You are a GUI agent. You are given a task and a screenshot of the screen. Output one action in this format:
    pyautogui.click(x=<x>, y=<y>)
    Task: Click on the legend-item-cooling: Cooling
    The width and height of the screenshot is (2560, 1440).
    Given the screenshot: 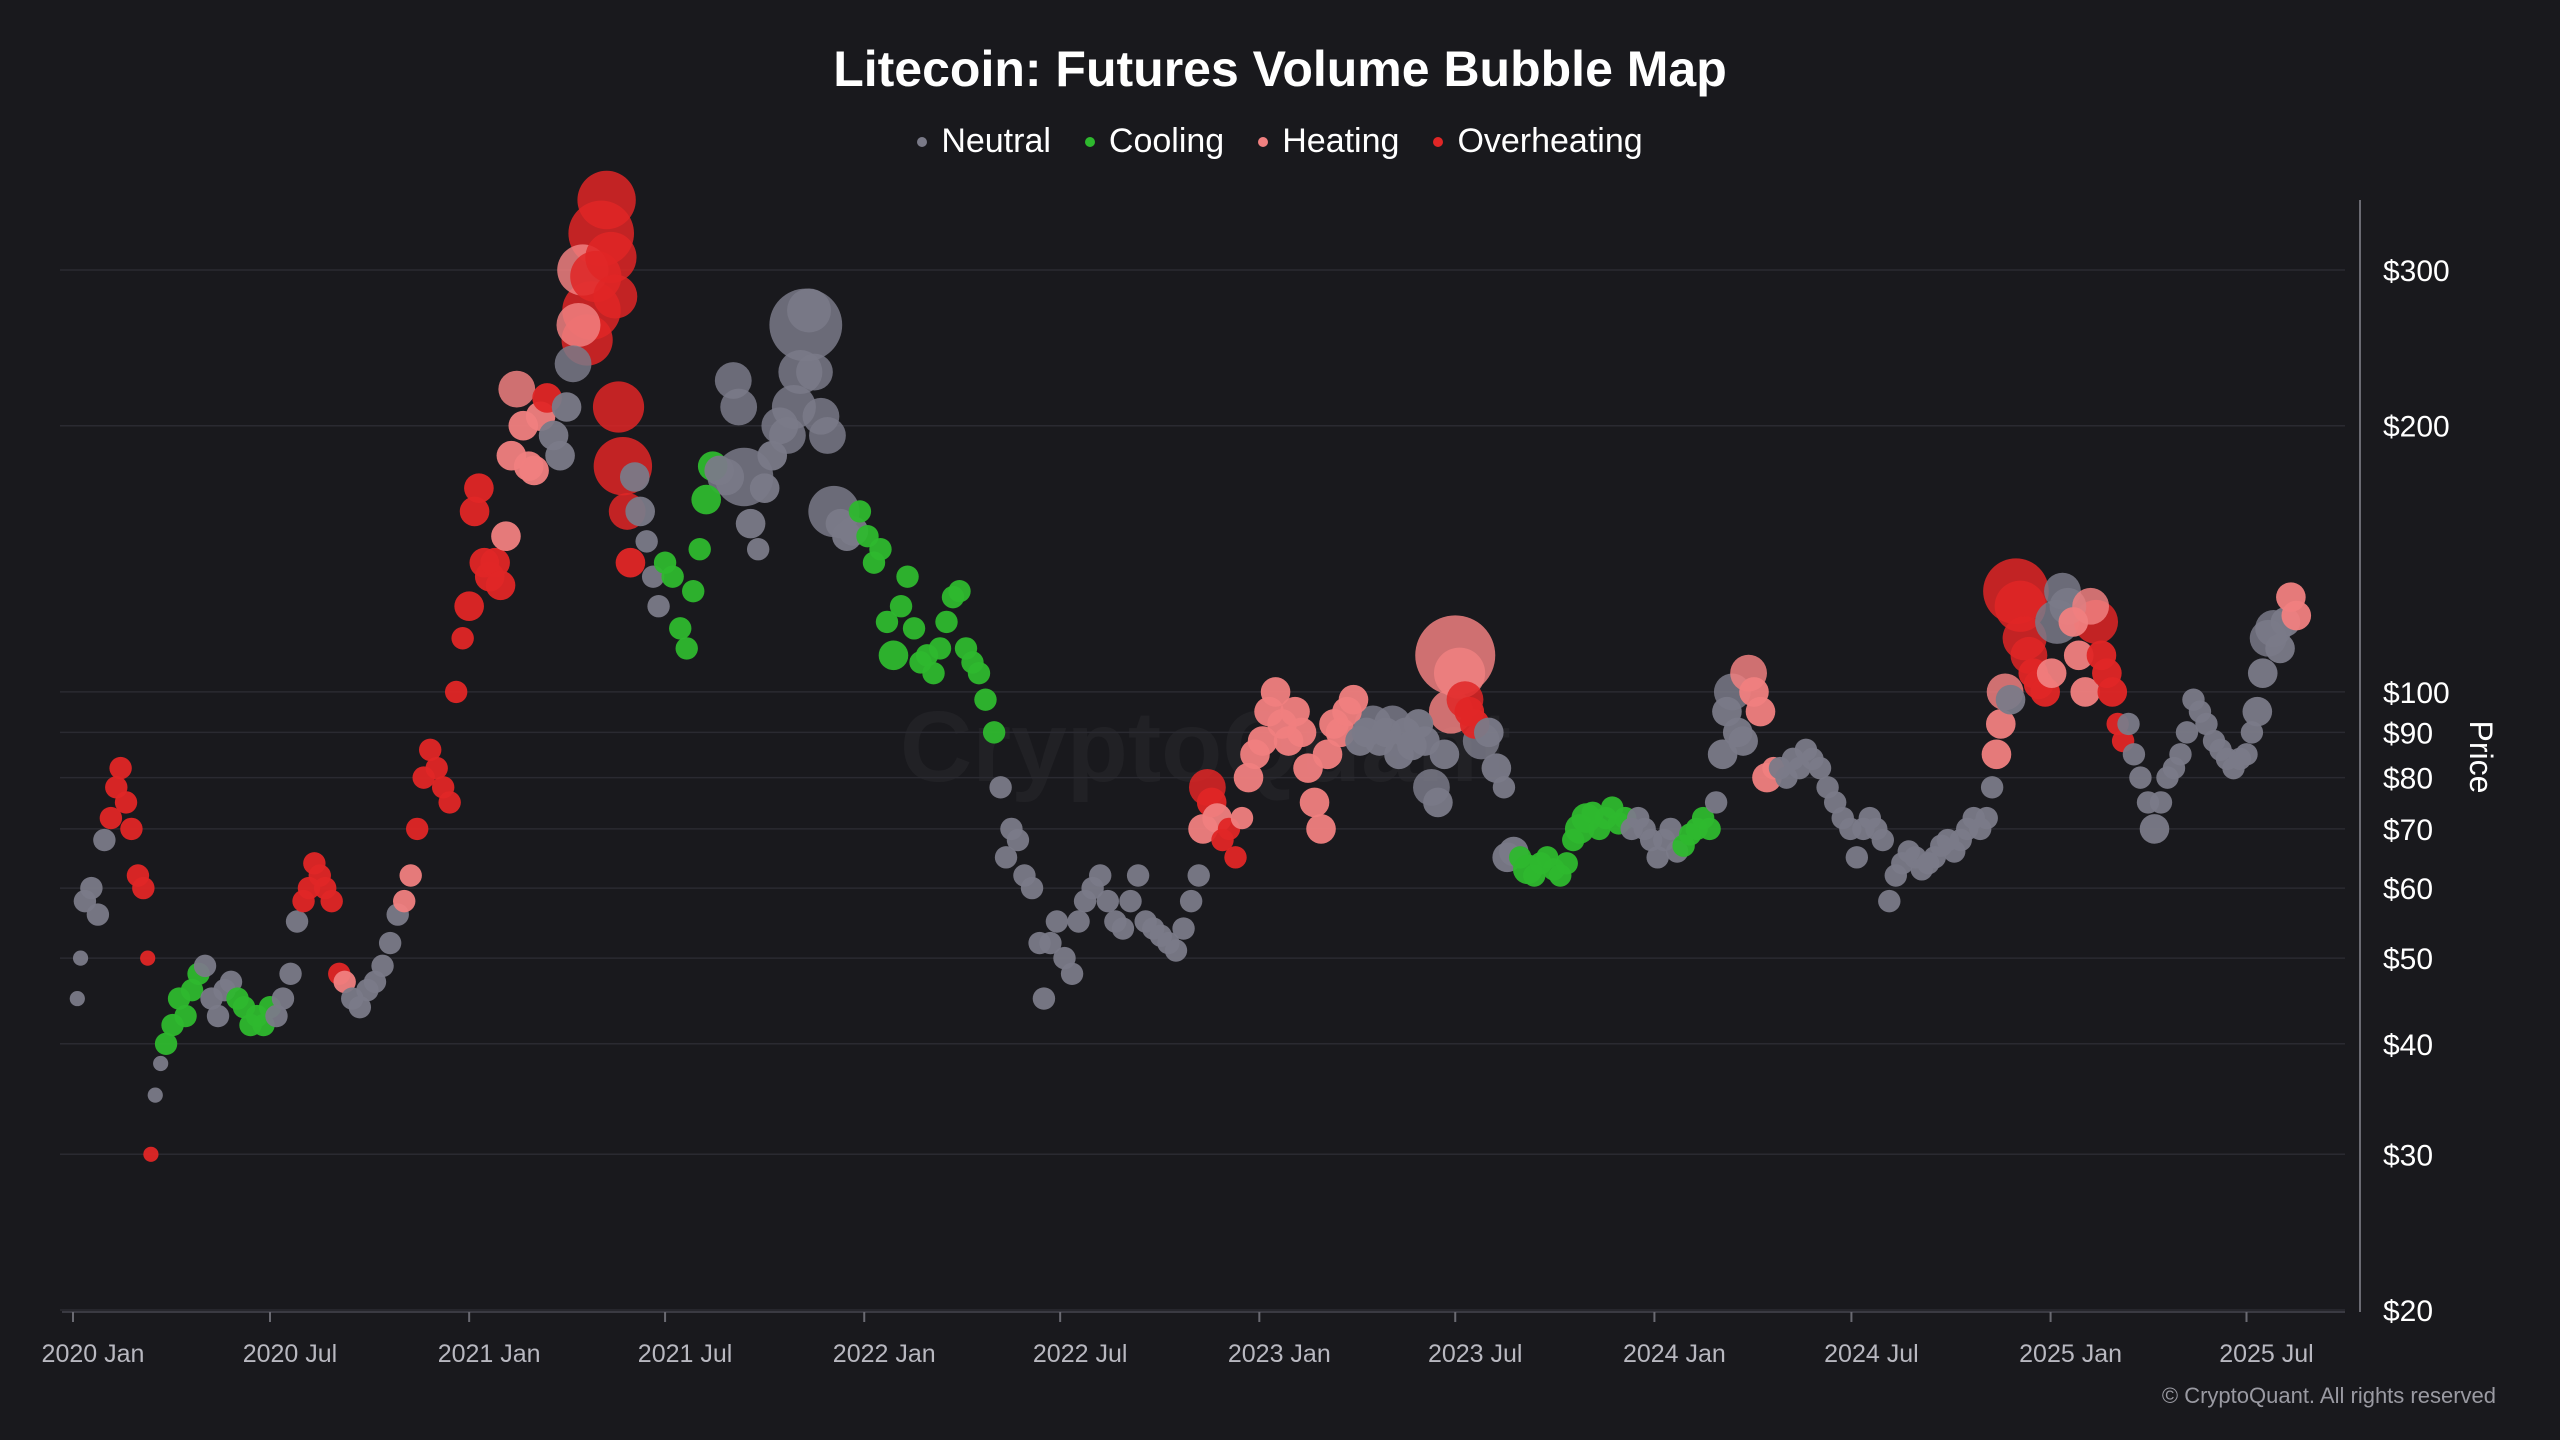 What is the action you would take?
    pyautogui.click(x=1154, y=141)
    